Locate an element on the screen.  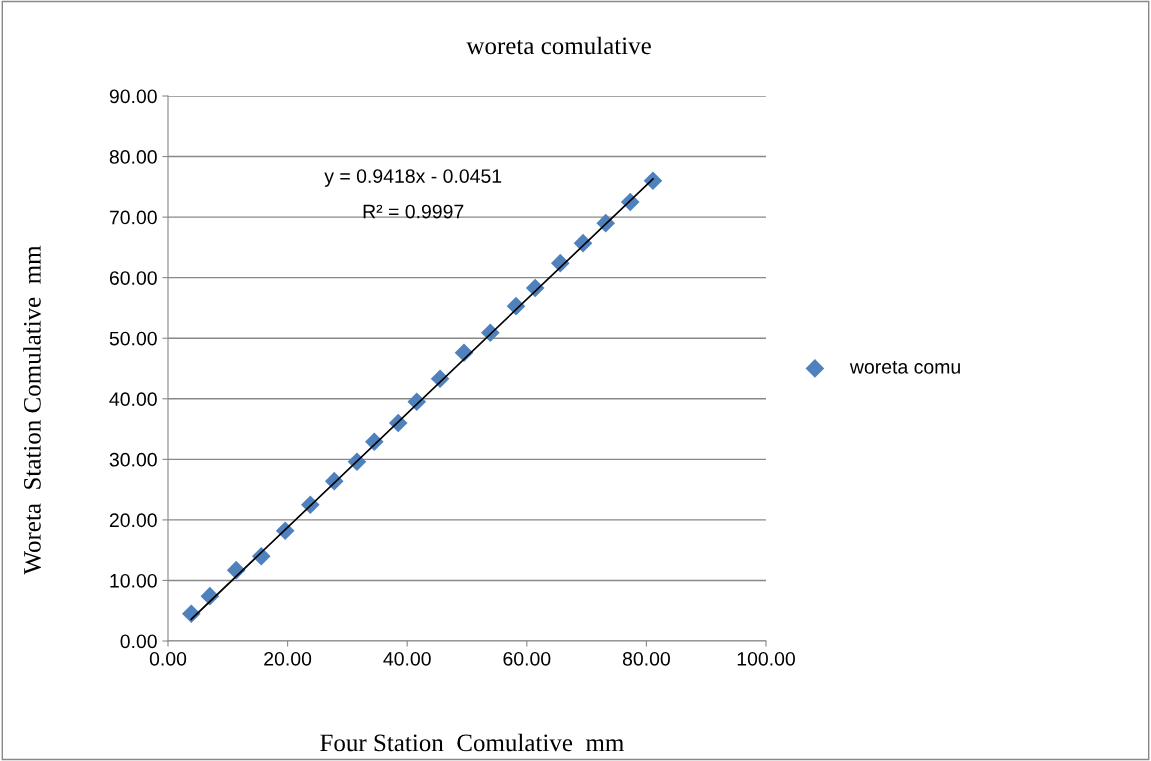
y-tick-label: 0.00 is located at coordinates (138, 641).